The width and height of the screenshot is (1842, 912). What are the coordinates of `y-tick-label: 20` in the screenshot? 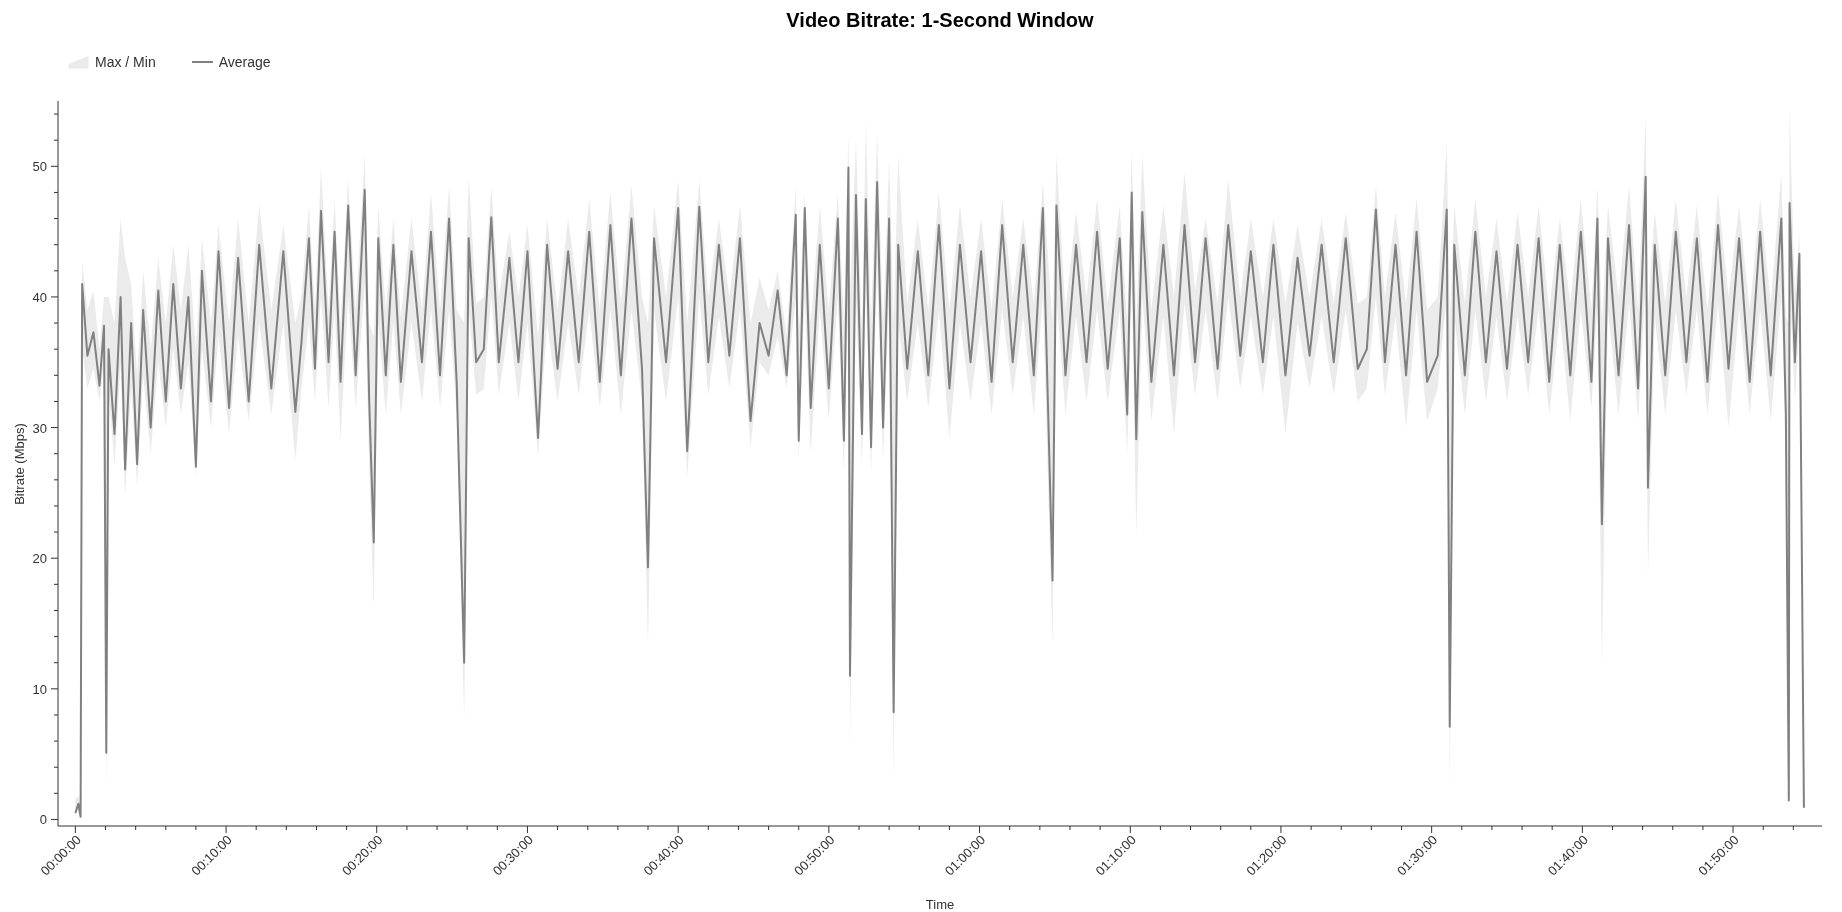 It's located at (39, 558).